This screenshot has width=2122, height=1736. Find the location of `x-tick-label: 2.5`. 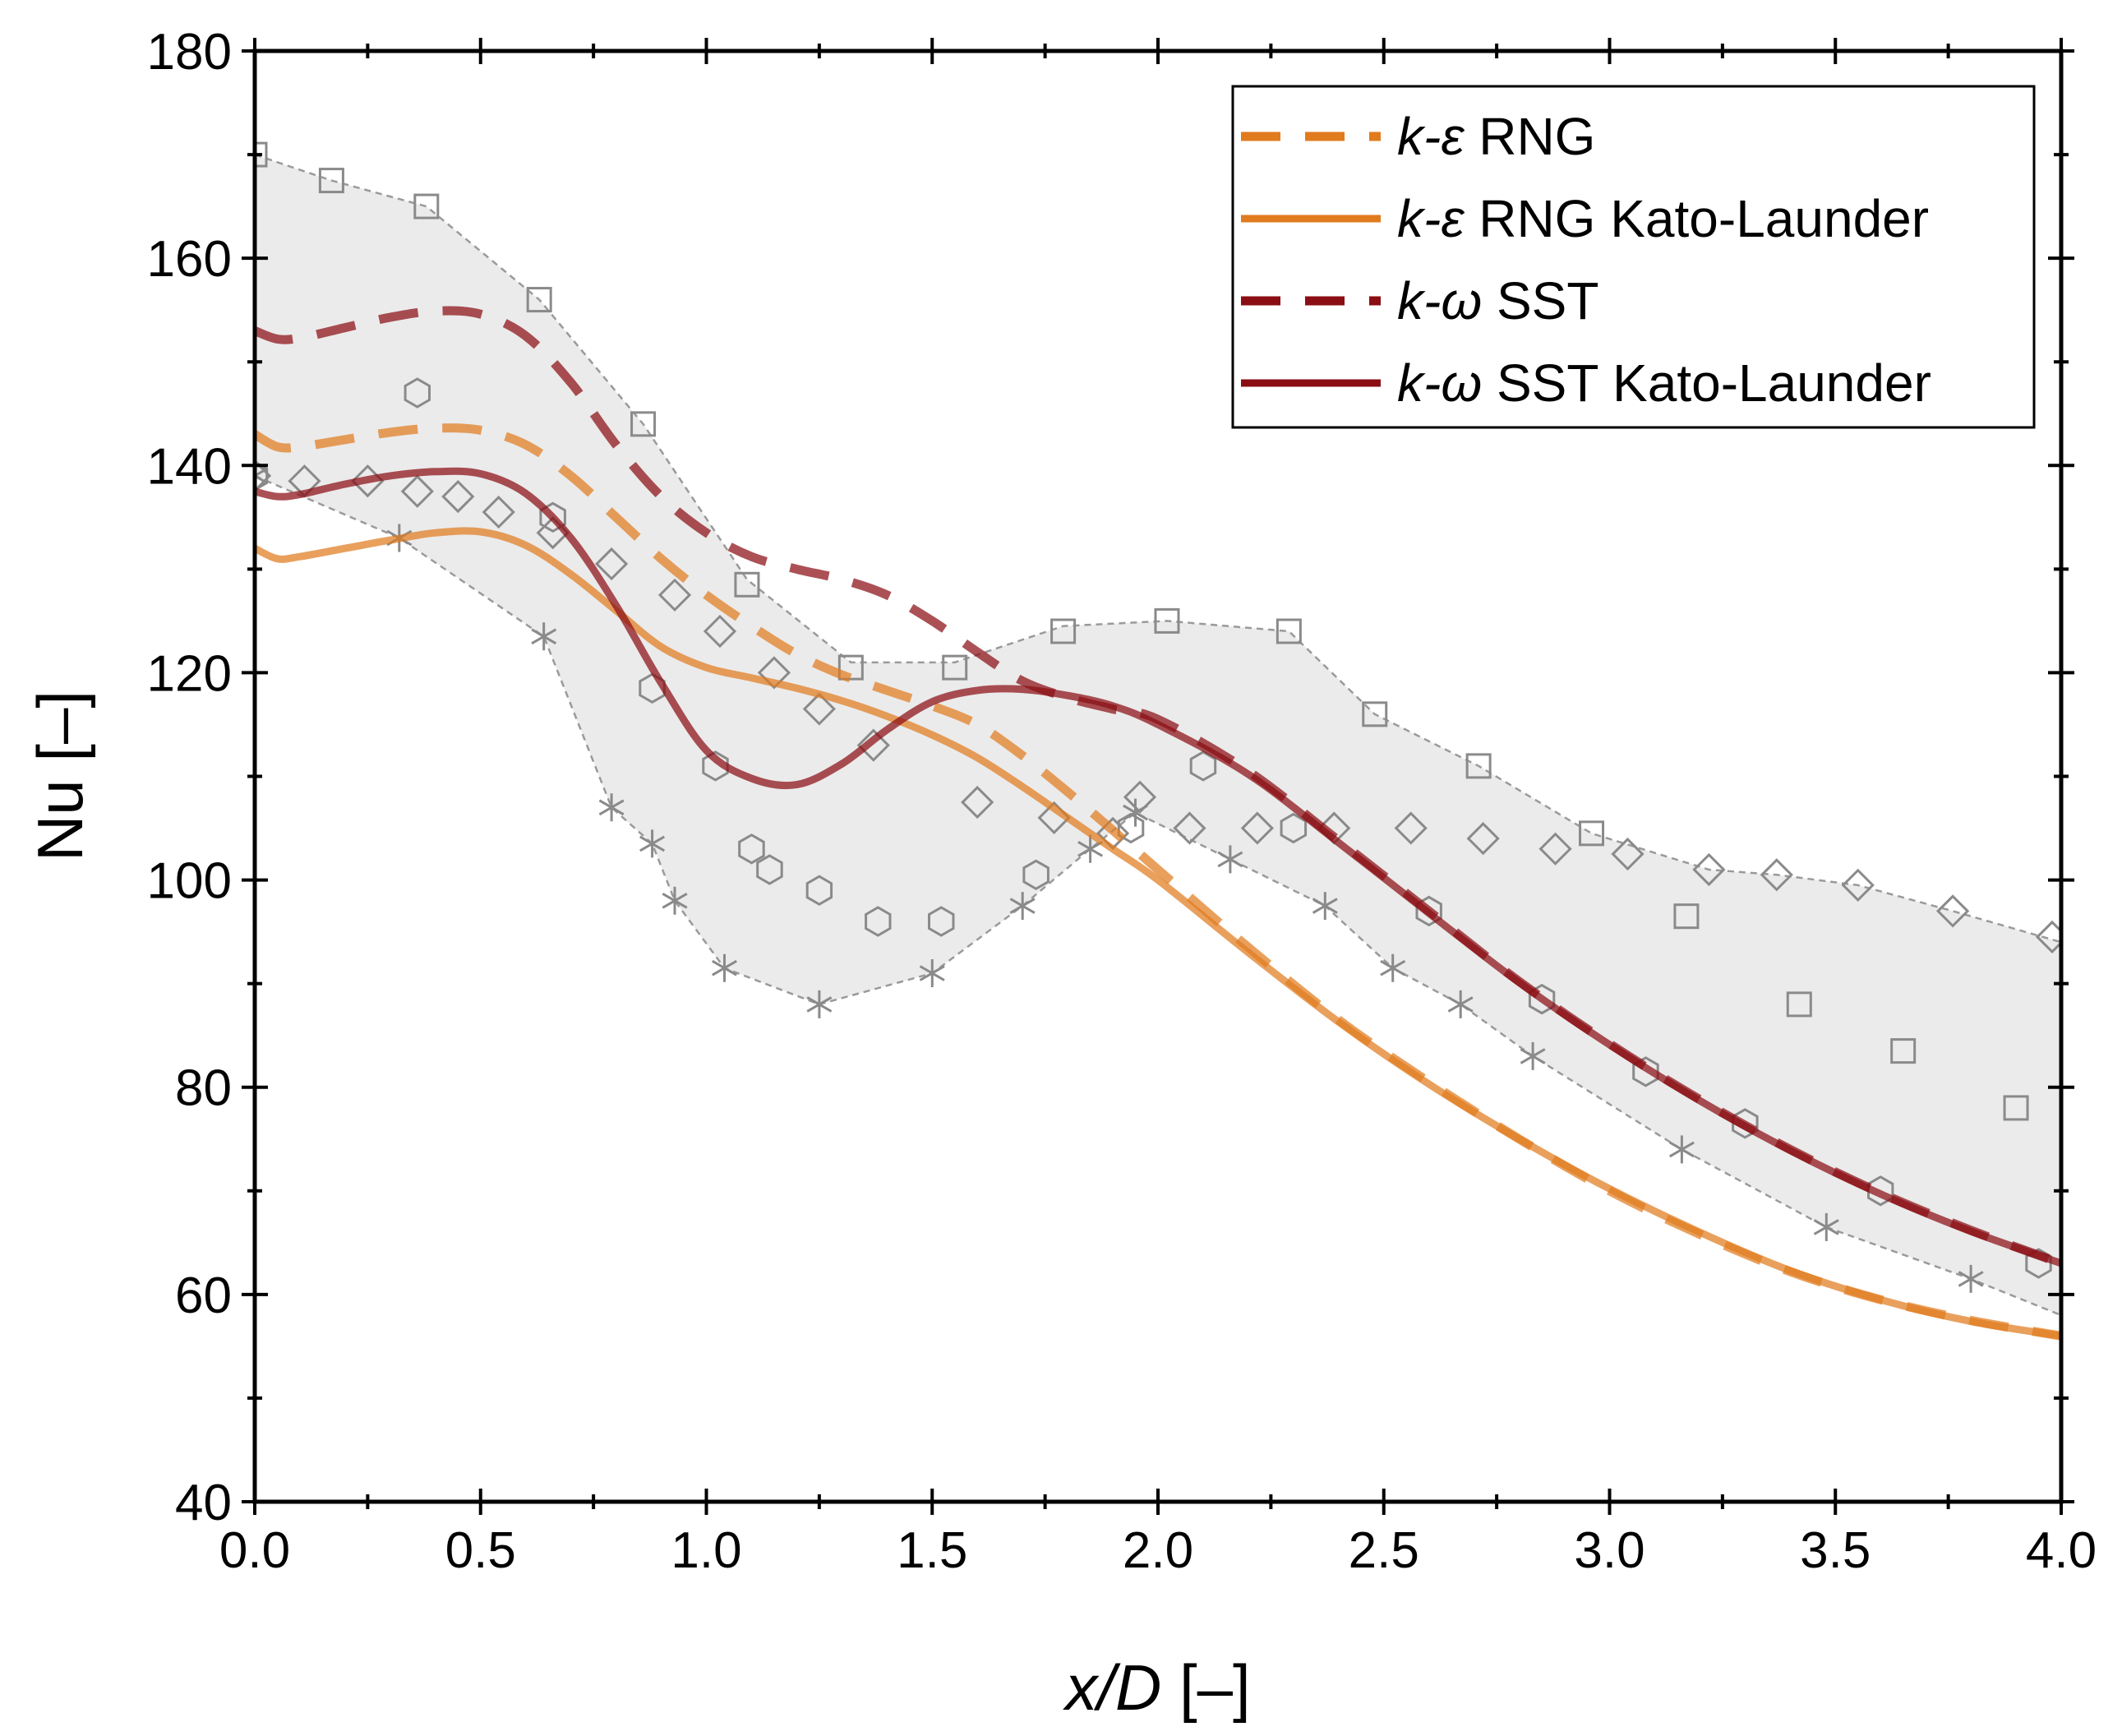

x-tick-label: 2.5 is located at coordinates (1384, 1551).